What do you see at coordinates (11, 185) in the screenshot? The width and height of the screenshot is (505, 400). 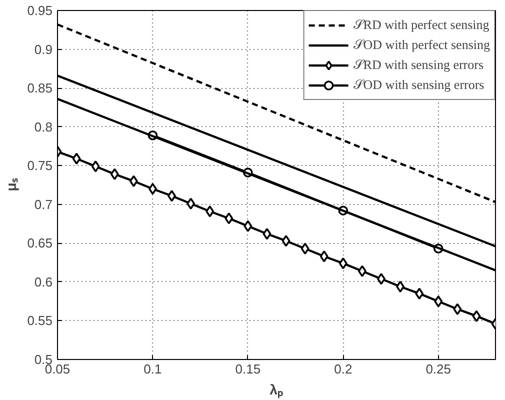 I see `y-axis-title: μₛ` at bounding box center [11, 185].